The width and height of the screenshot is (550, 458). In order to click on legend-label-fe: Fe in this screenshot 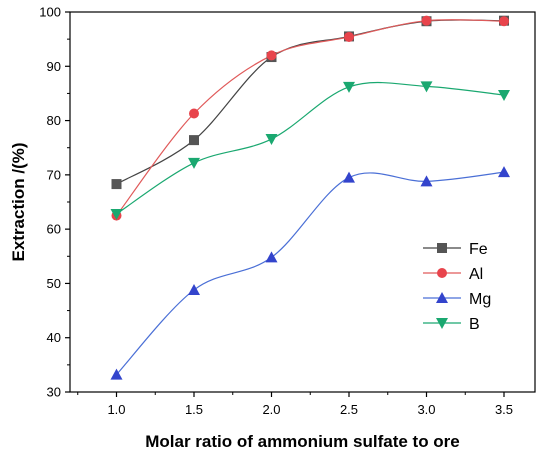, I will do `click(478, 249)`.